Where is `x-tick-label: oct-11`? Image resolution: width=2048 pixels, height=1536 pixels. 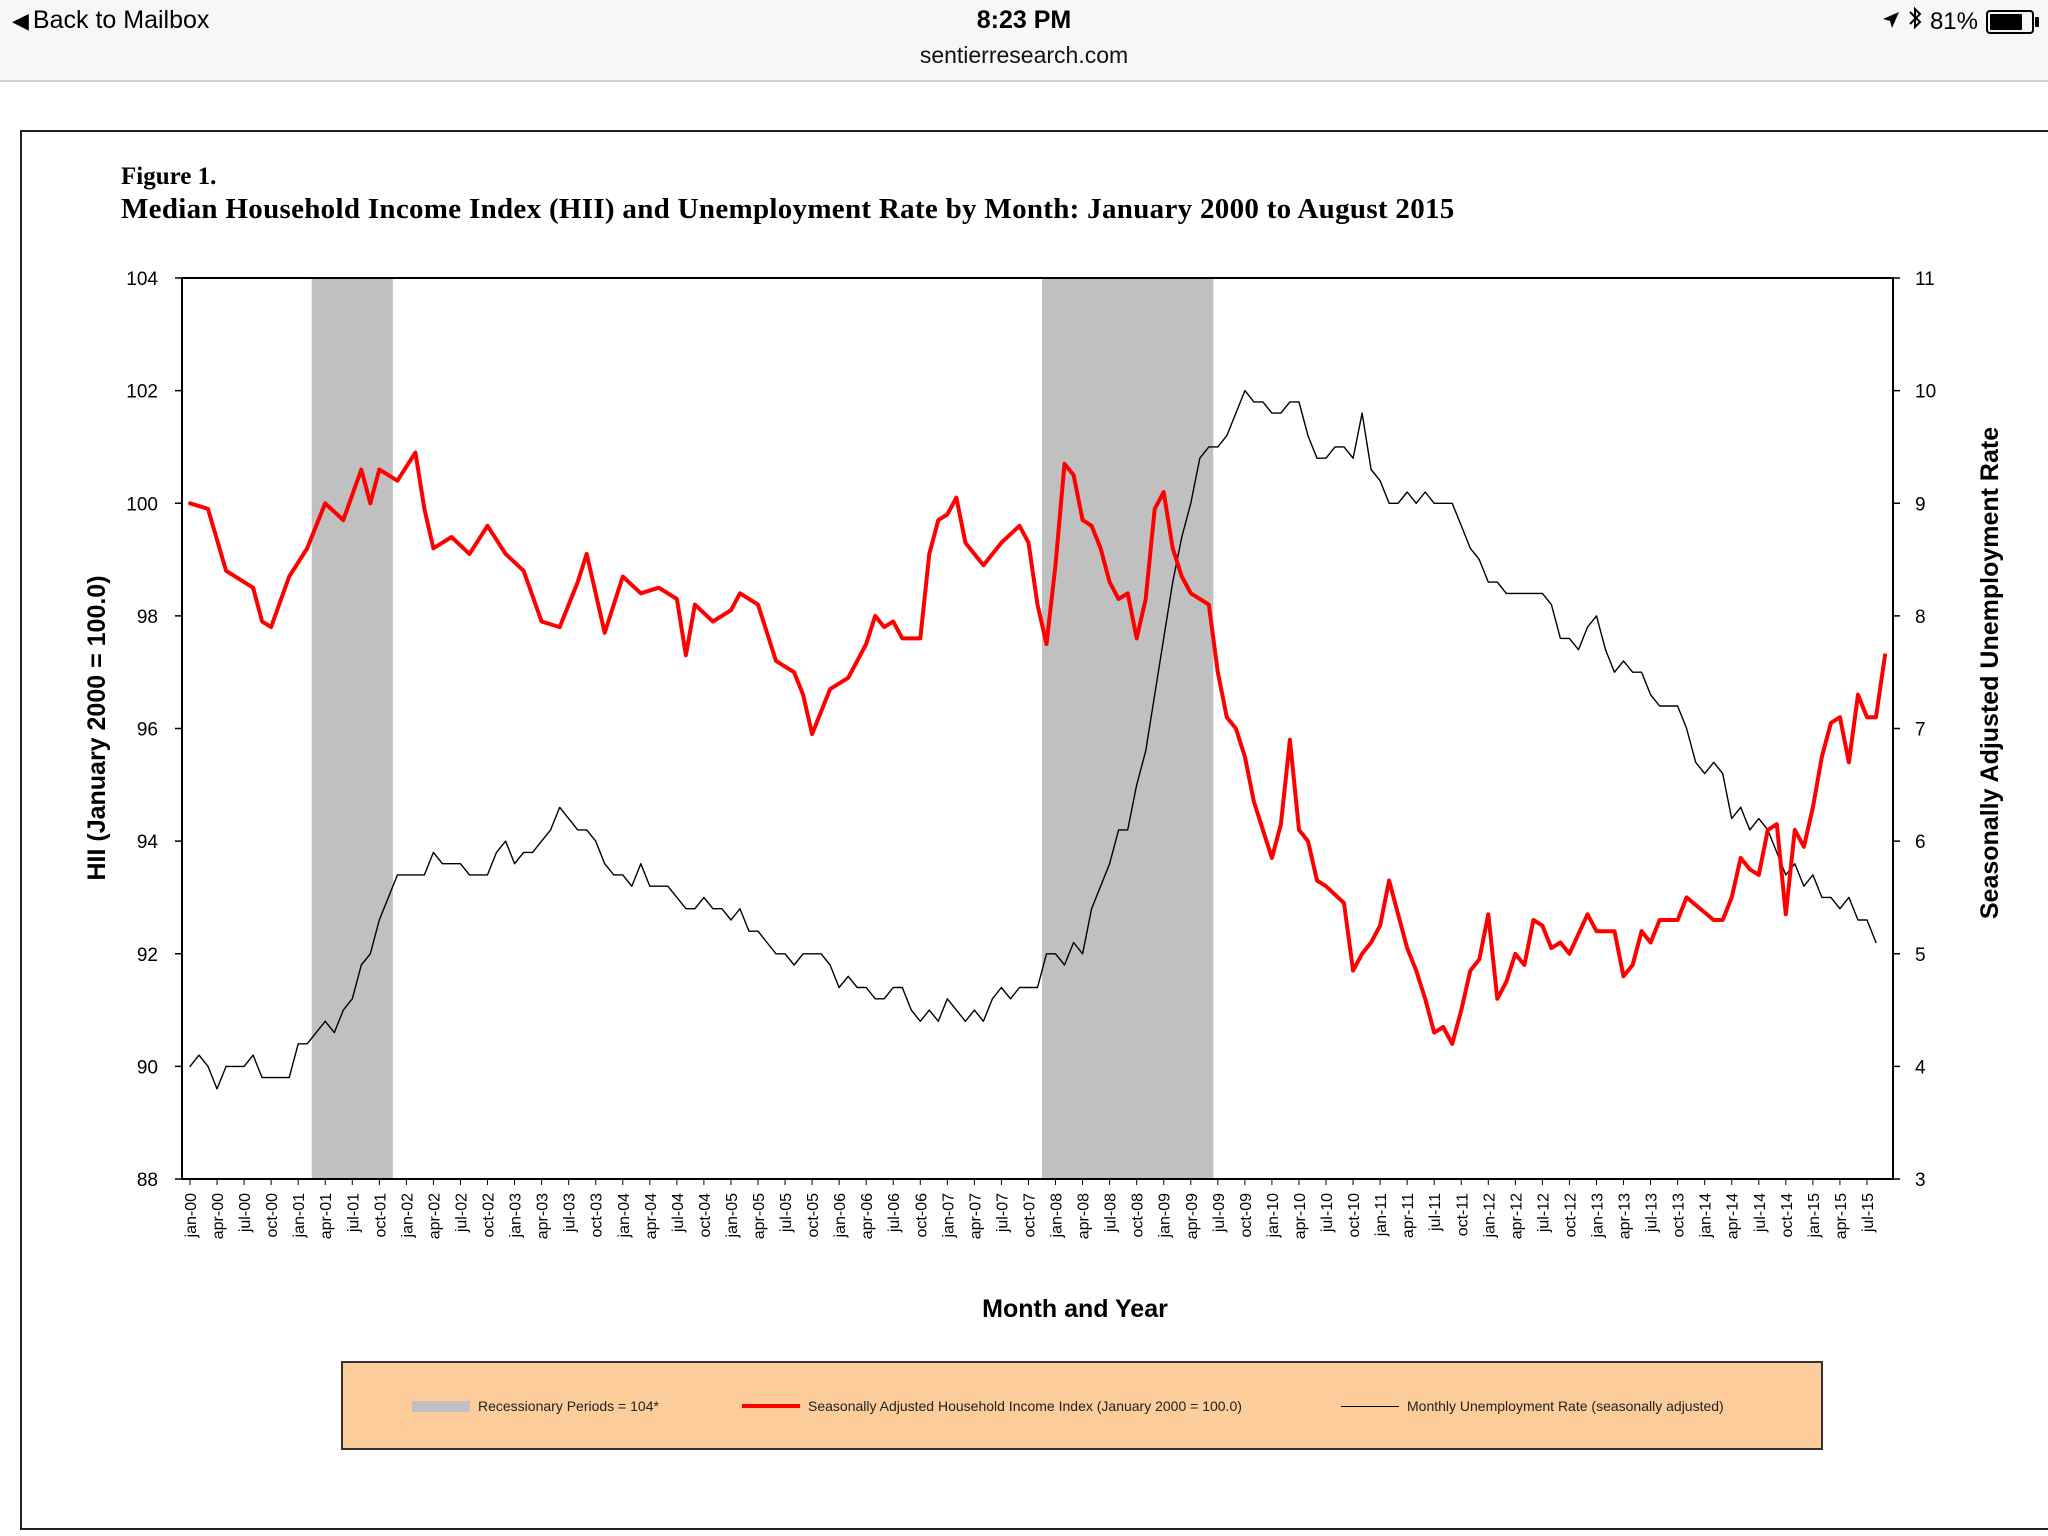
x-tick-label: oct-11 is located at coordinates (1462, 1214).